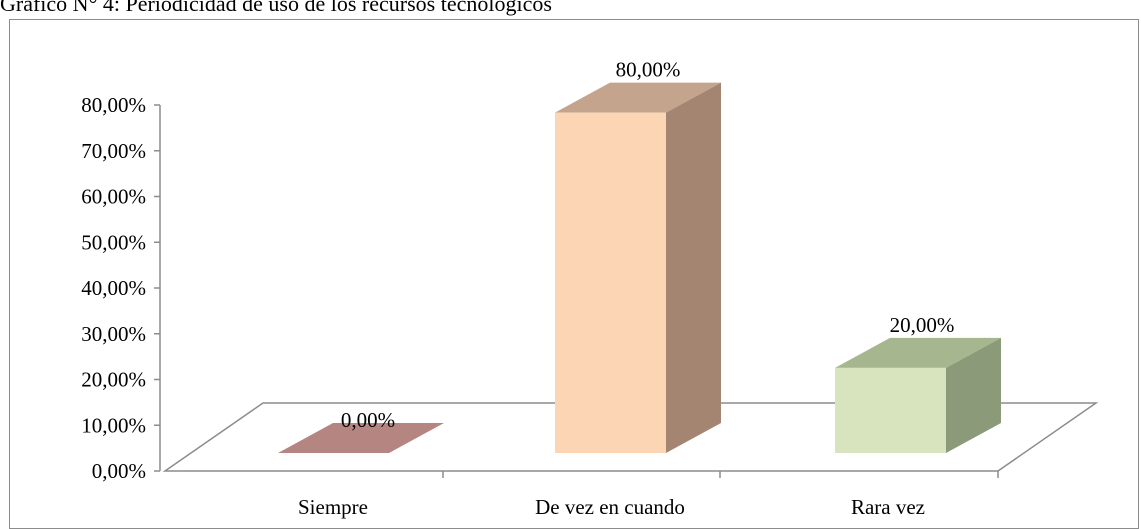  I want to click on data-label: 80,00%, so click(648, 70).